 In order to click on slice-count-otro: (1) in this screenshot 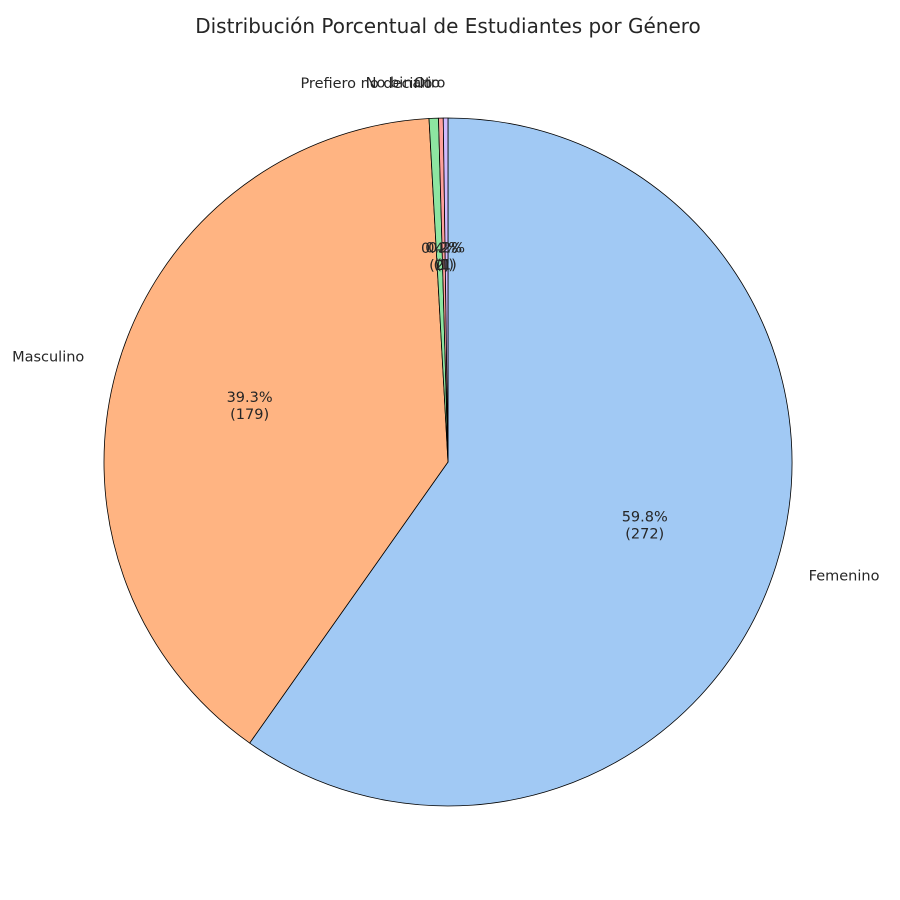, I will do `click(446, 266)`.